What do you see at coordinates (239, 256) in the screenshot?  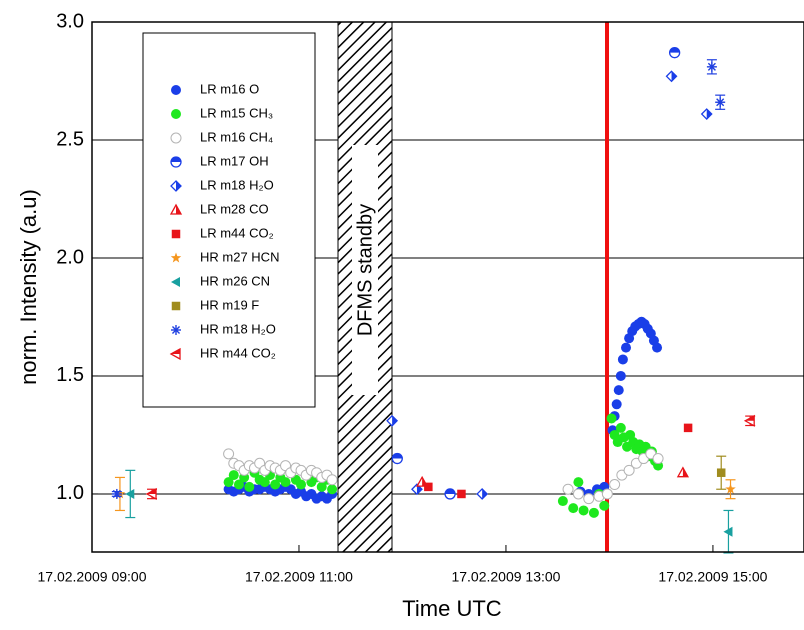 I see `legend-label: HR m27 HCN` at bounding box center [239, 256].